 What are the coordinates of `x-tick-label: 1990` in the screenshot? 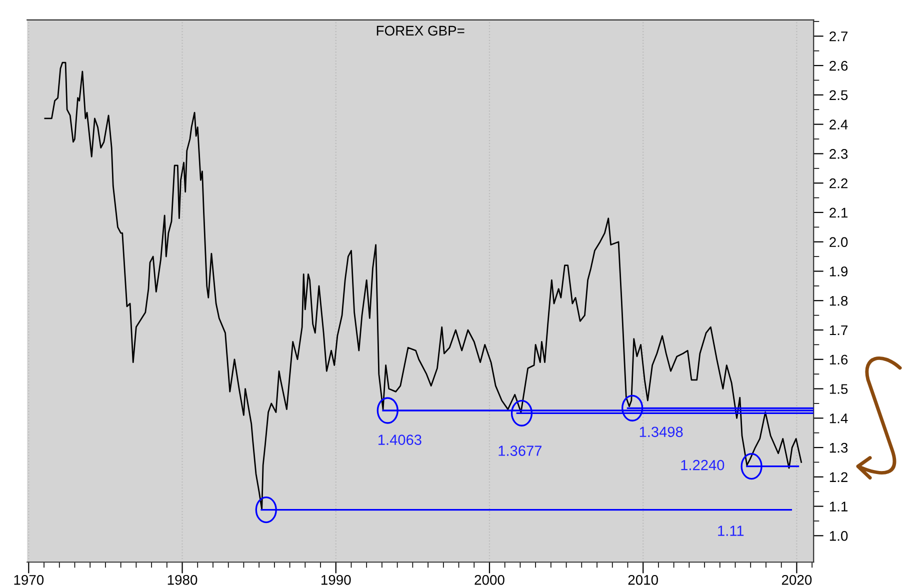 It's located at (336, 579).